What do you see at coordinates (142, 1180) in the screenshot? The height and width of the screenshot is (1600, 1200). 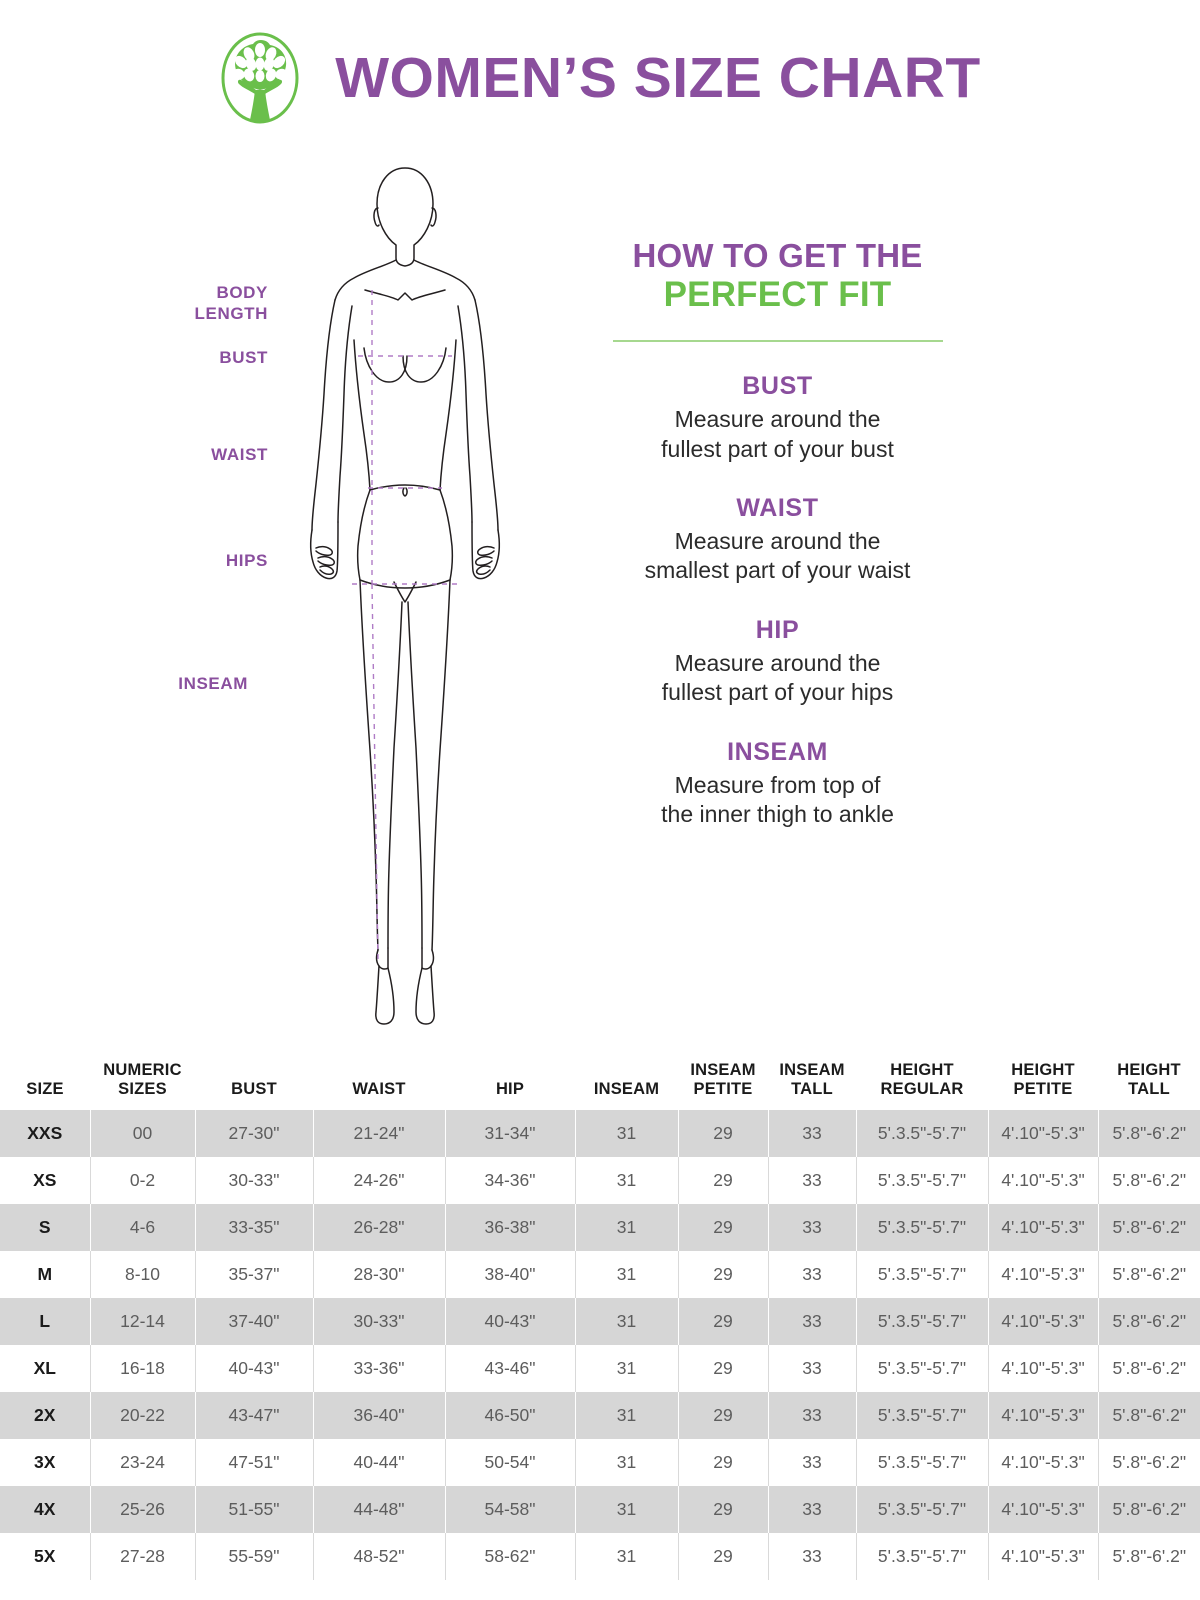 I see `table-cell: 0-2` at bounding box center [142, 1180].